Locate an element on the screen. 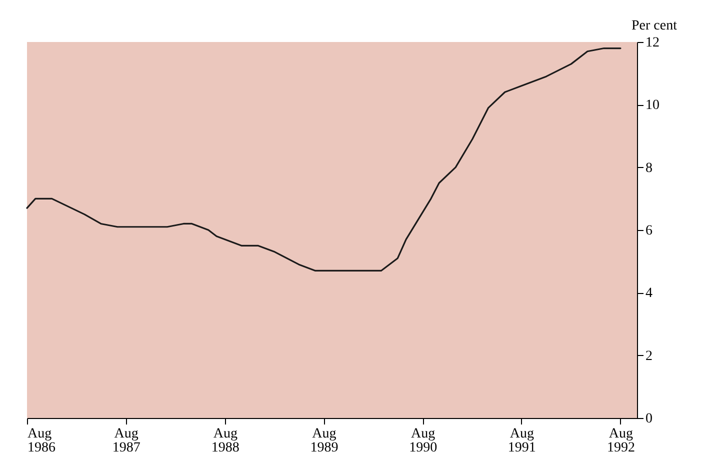 Image resolution: width=704 pixels, height=468 pixels. y-tick-label: 0 is located at coordinates (649, 419).